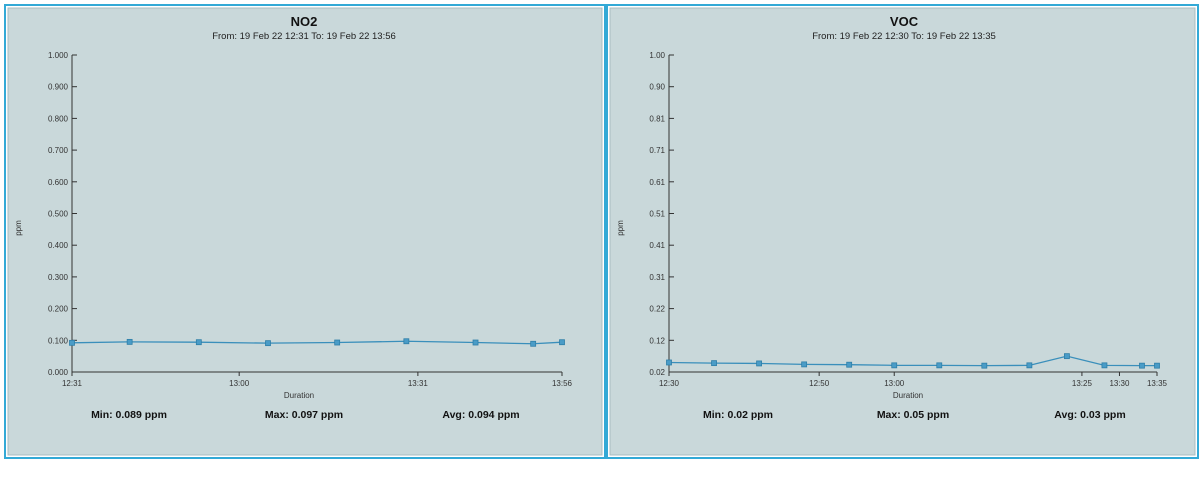  What do you see at coordinates (58, 277) in the screenshot?
I see `y-tick-label: 0.300` at bounding box center [58, 277].